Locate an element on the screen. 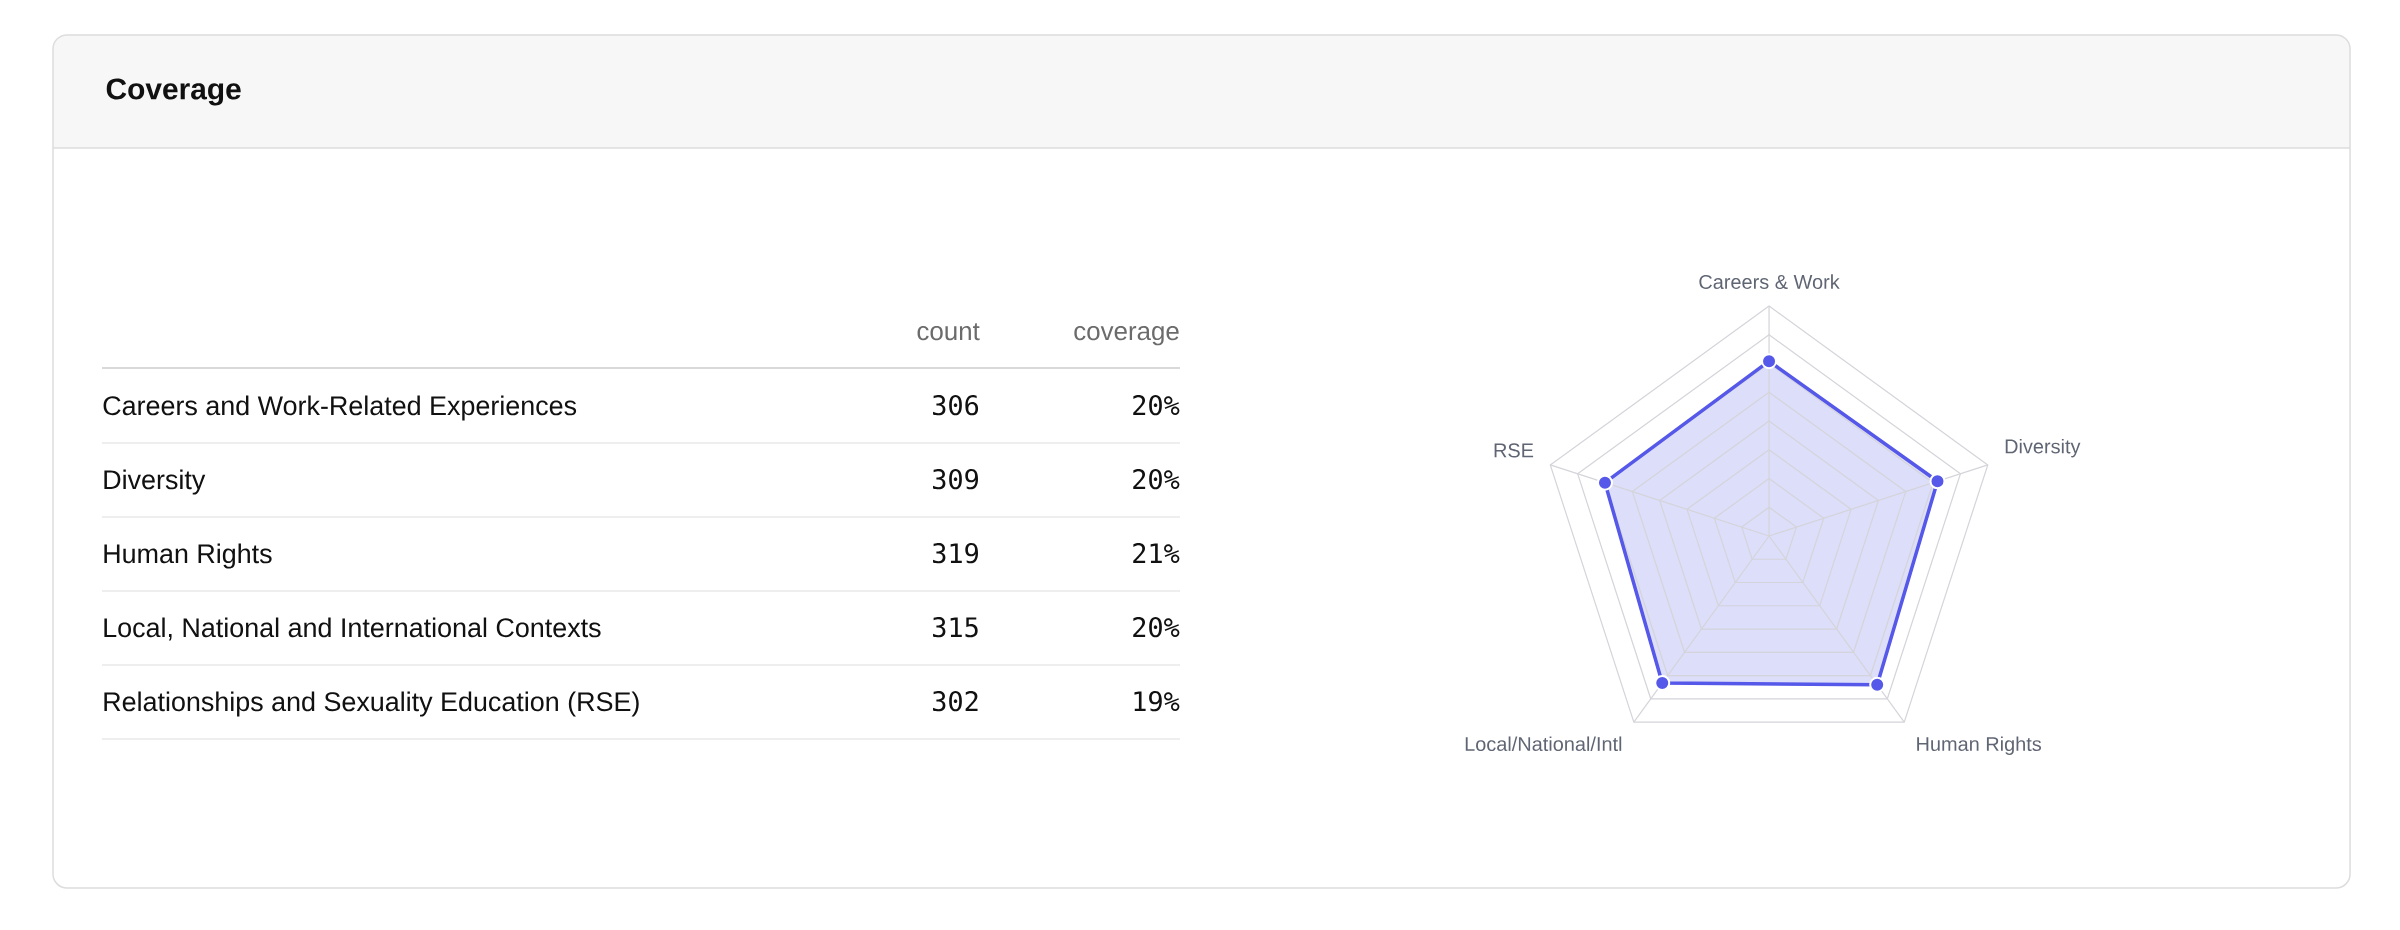 This screenshot has height=930, width=2400. category-label: Relationships and Sexuality Education (RSE) is located at coordinates (371, 704).